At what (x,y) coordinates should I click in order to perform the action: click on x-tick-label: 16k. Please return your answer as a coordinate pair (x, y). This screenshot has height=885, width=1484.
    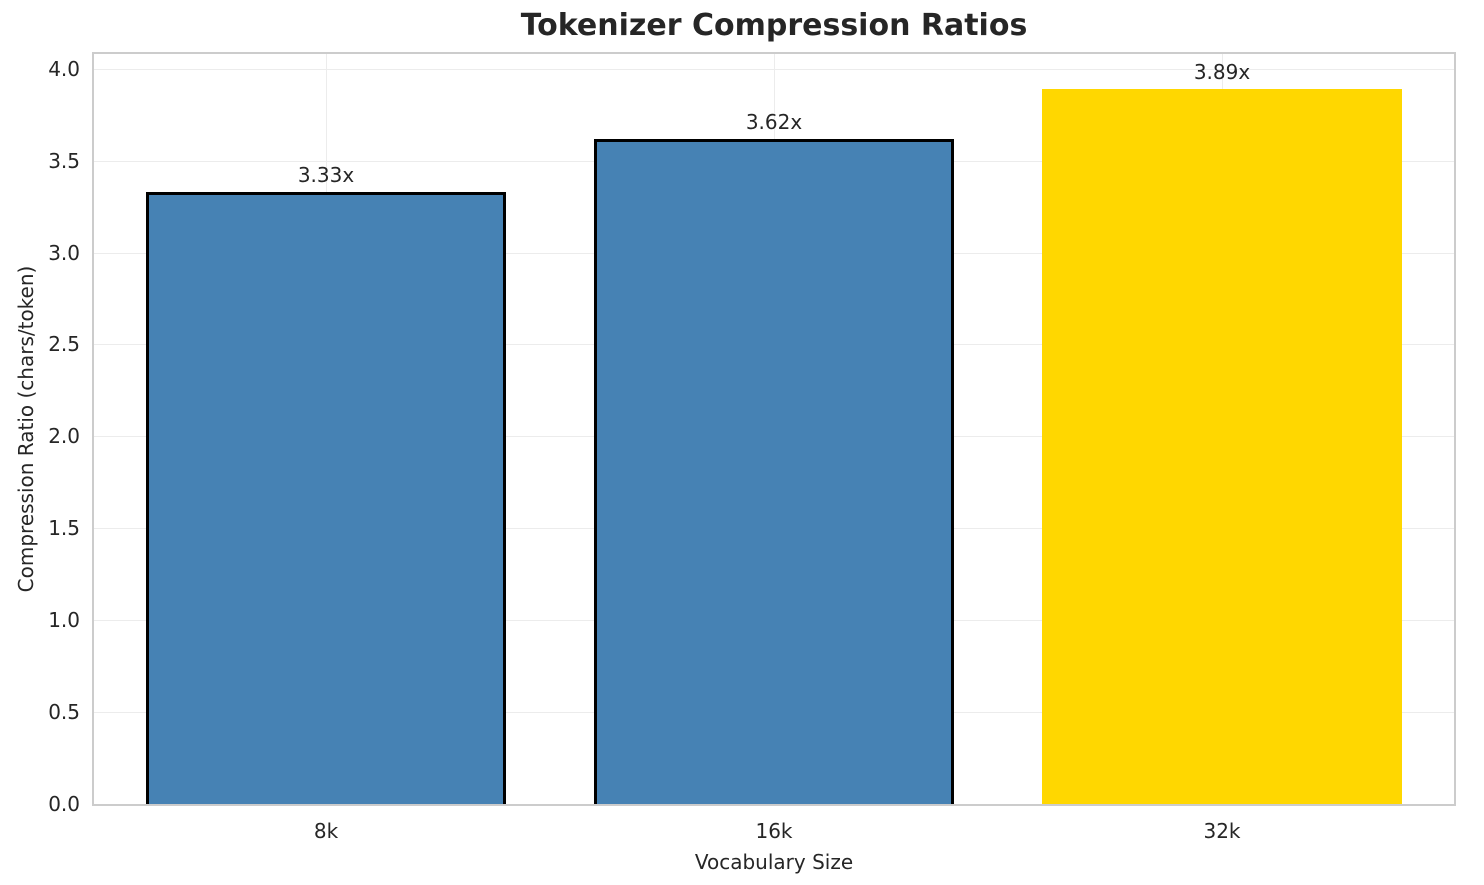
    Looking at the image, I should click on (774, 831).